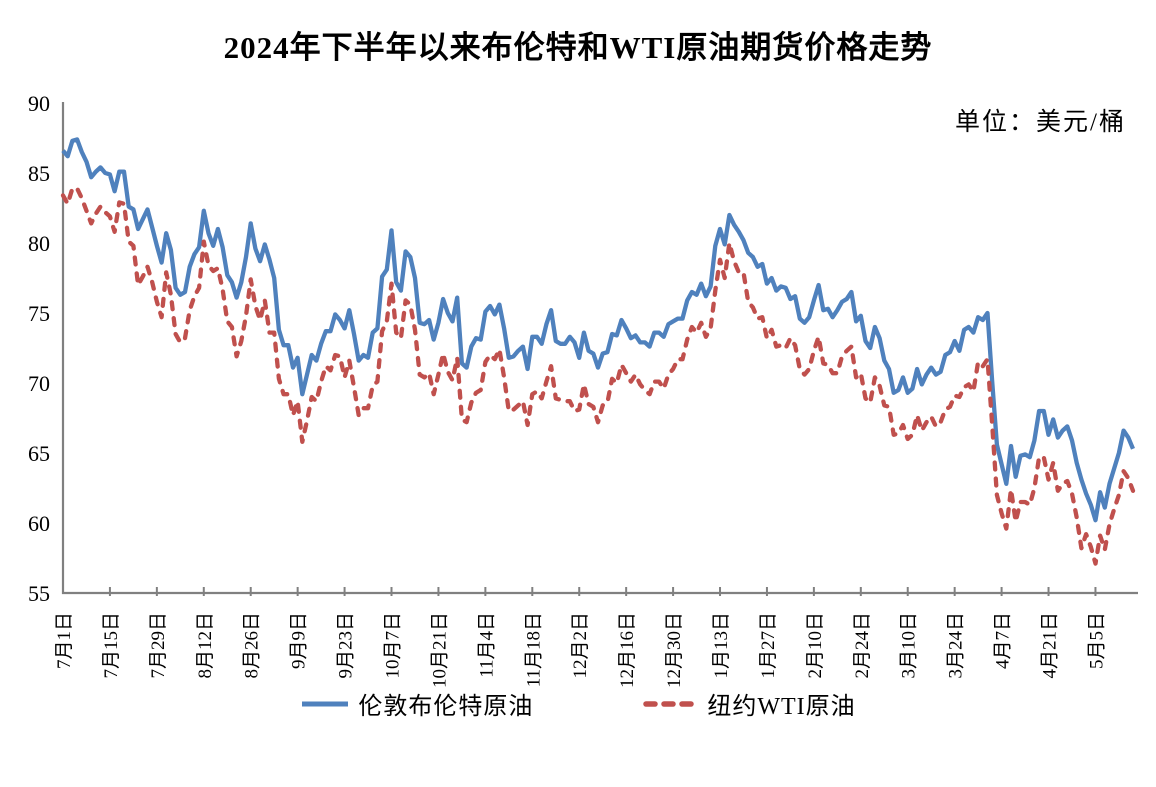  I want to click on svg-text: 70, so click(39, 383).